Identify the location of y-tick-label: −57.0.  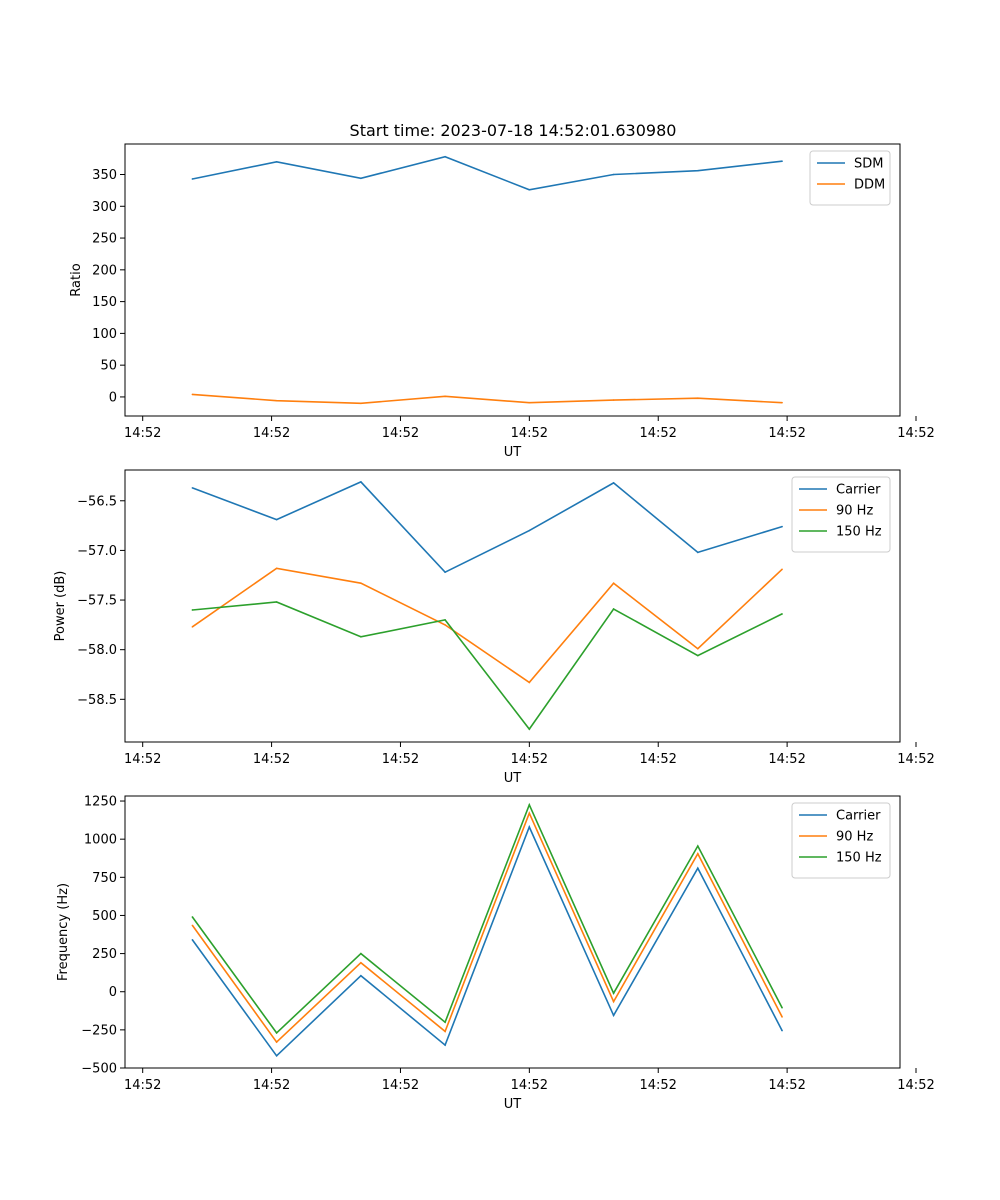
(97, 551).